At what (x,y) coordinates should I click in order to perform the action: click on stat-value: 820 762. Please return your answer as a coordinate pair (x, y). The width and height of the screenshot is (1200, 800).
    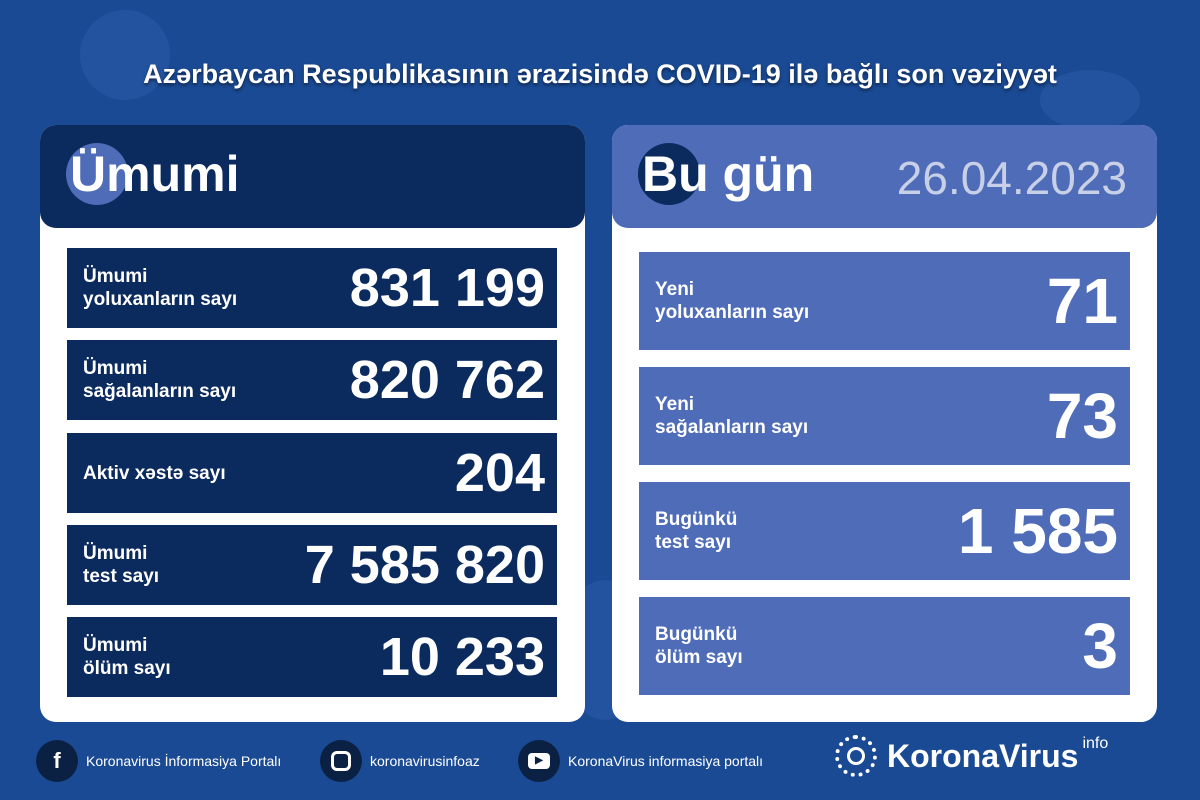
    Looking at the image, I should click on (447, 380).